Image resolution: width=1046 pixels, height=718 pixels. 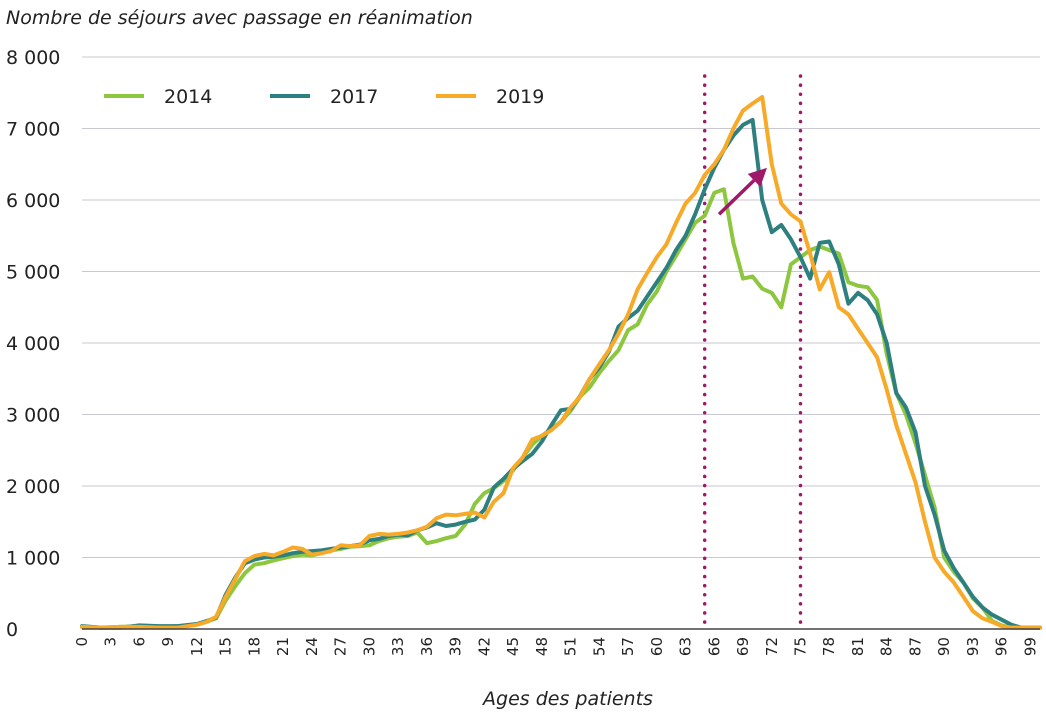 I want to click on x-tick-label: 0, so click(x=82, y=642).